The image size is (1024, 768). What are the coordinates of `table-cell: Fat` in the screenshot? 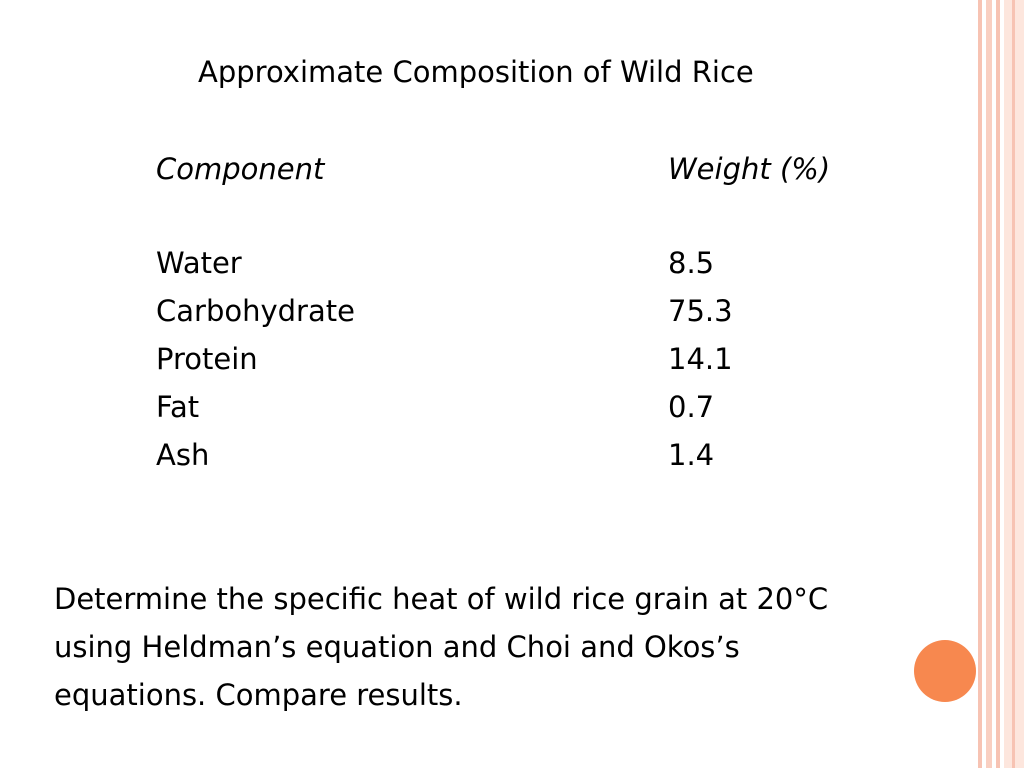 It's located at (178, 407).